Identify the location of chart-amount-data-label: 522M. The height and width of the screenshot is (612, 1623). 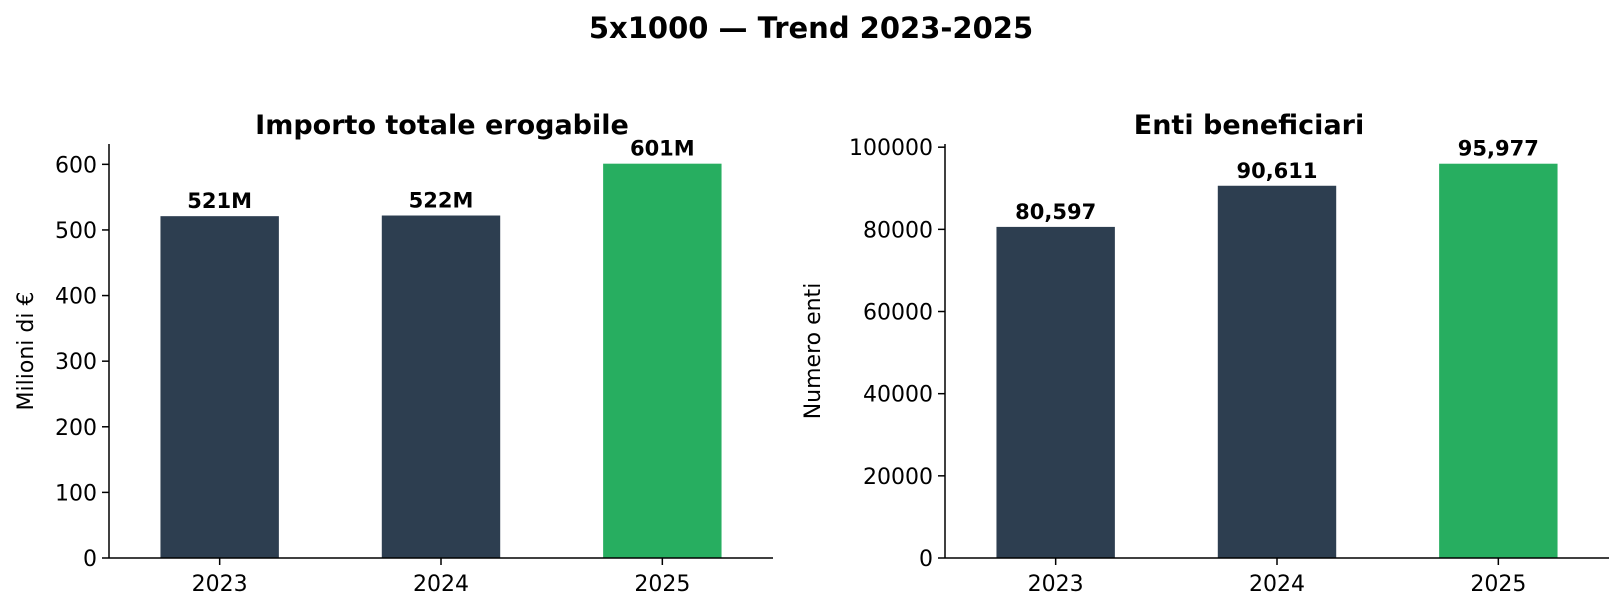
(441, 201).